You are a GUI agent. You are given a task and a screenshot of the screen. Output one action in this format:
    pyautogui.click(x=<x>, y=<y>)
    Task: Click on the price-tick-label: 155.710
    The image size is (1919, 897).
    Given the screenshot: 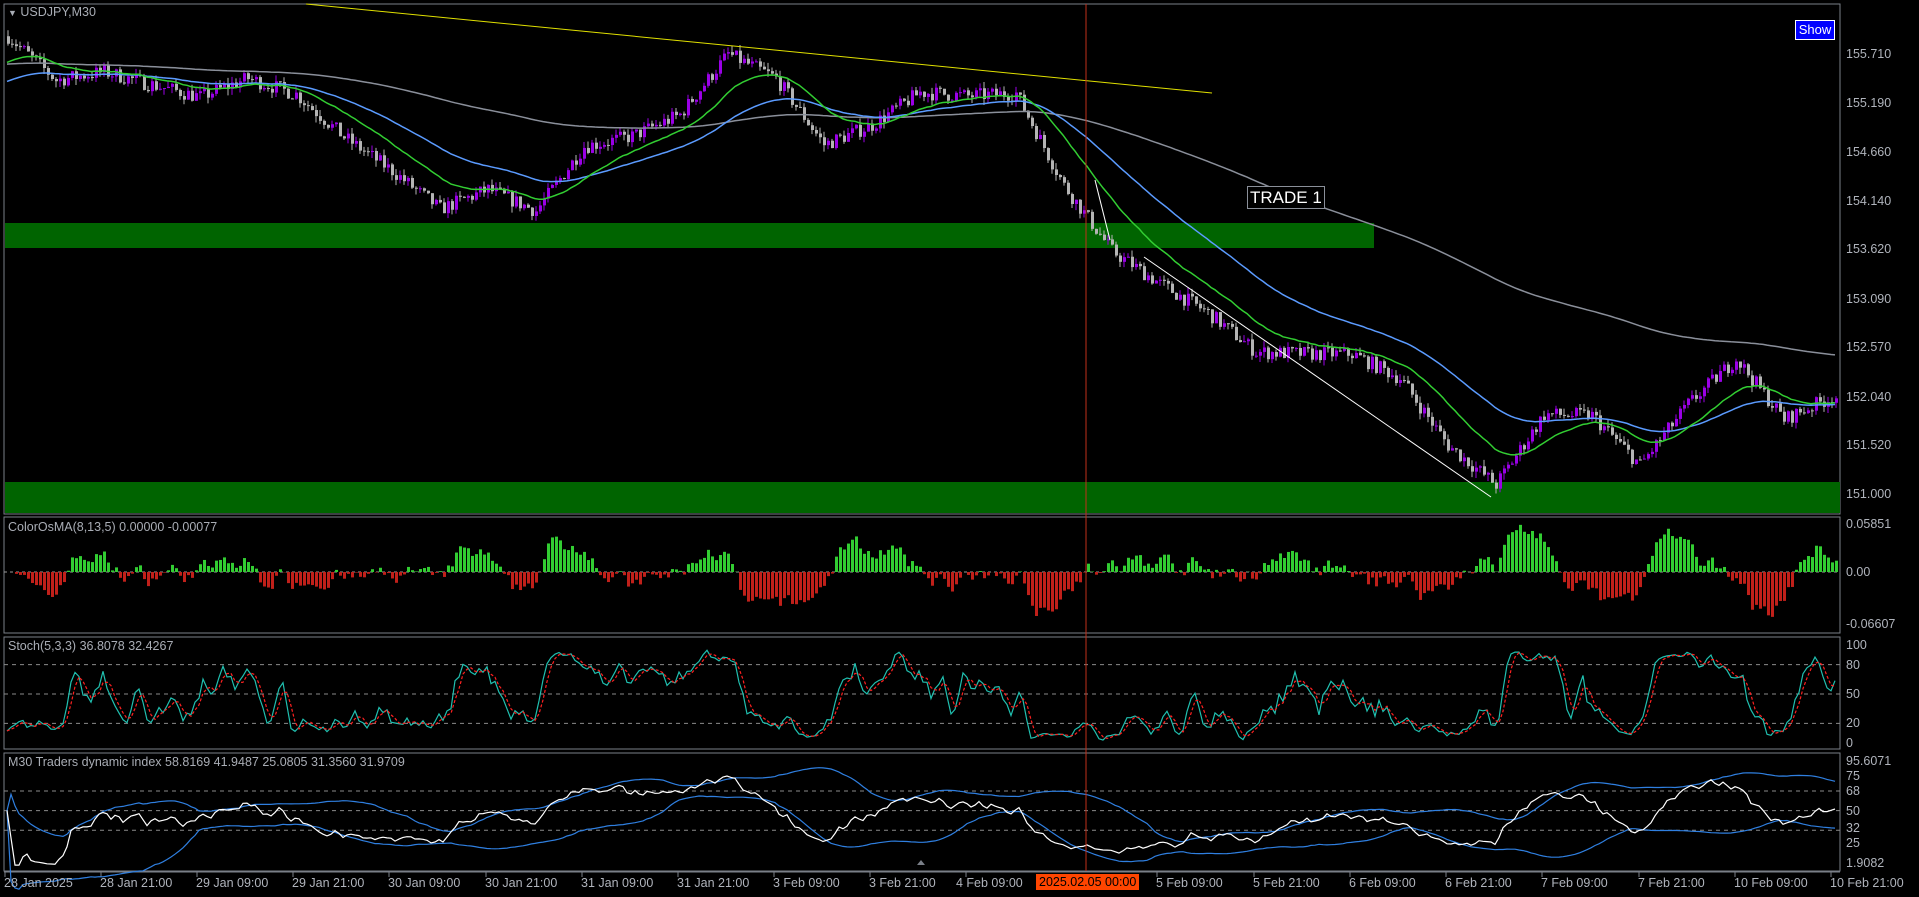 What is the action you would take?
    pyautogui.click(x=1869, y=54)
    